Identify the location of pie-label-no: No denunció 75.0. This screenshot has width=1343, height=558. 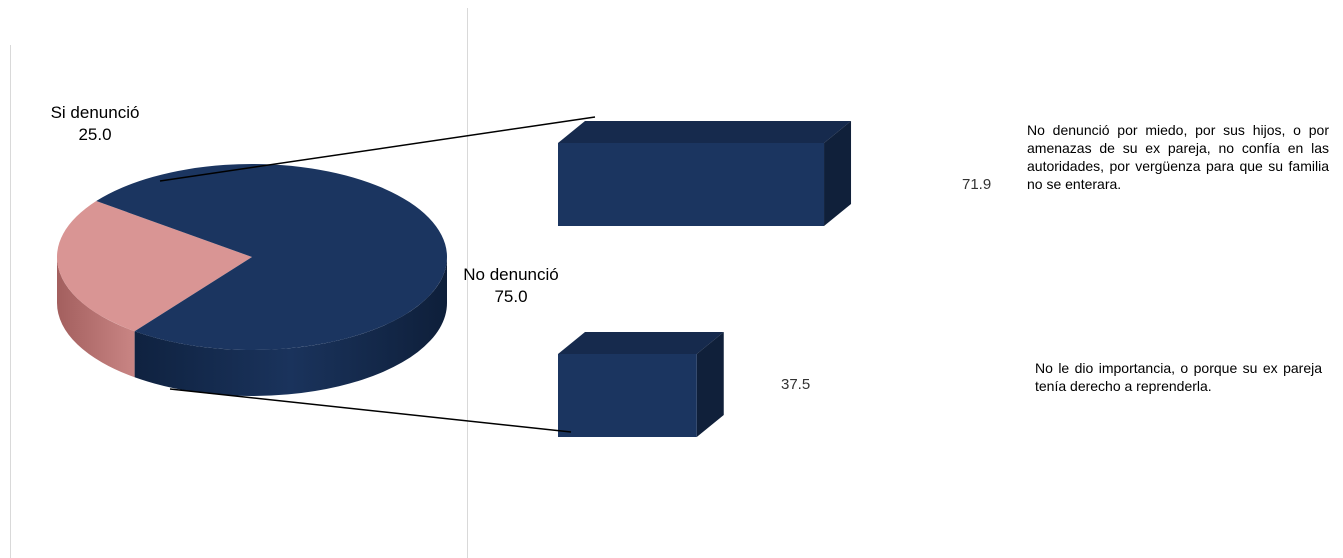
(511, 286).